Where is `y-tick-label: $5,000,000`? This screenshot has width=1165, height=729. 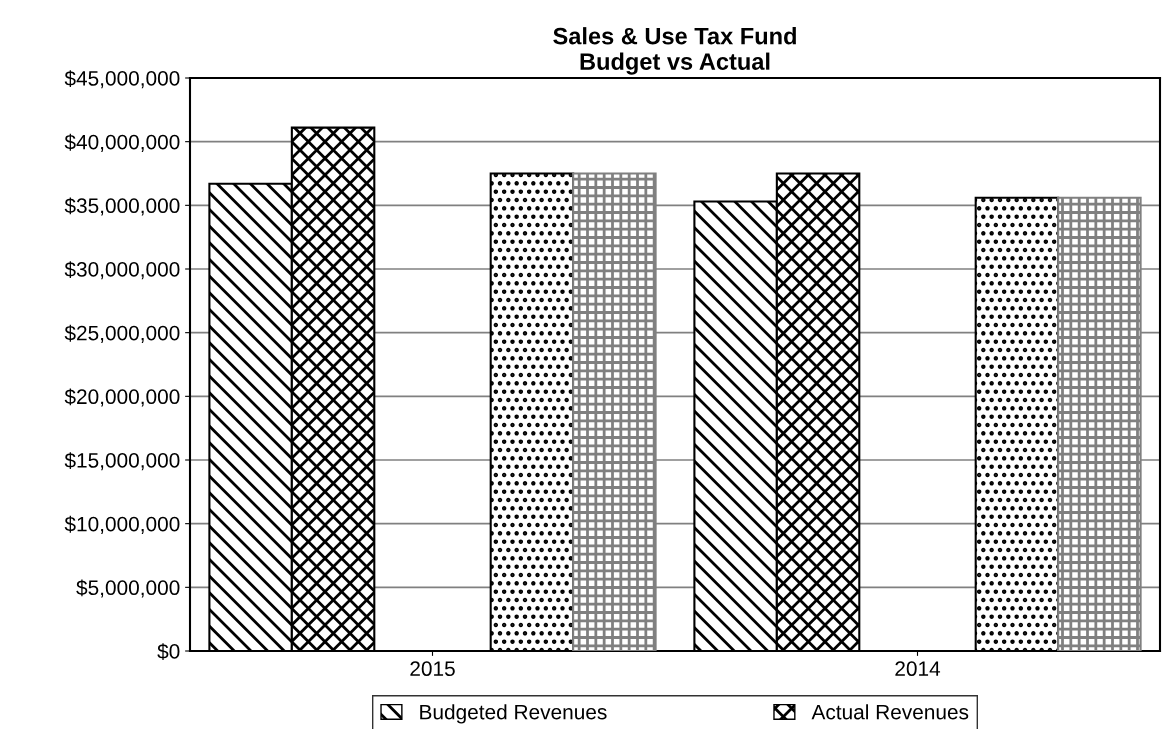 y-tick-label: $5,000,000 is located at coordinates (128, 588).